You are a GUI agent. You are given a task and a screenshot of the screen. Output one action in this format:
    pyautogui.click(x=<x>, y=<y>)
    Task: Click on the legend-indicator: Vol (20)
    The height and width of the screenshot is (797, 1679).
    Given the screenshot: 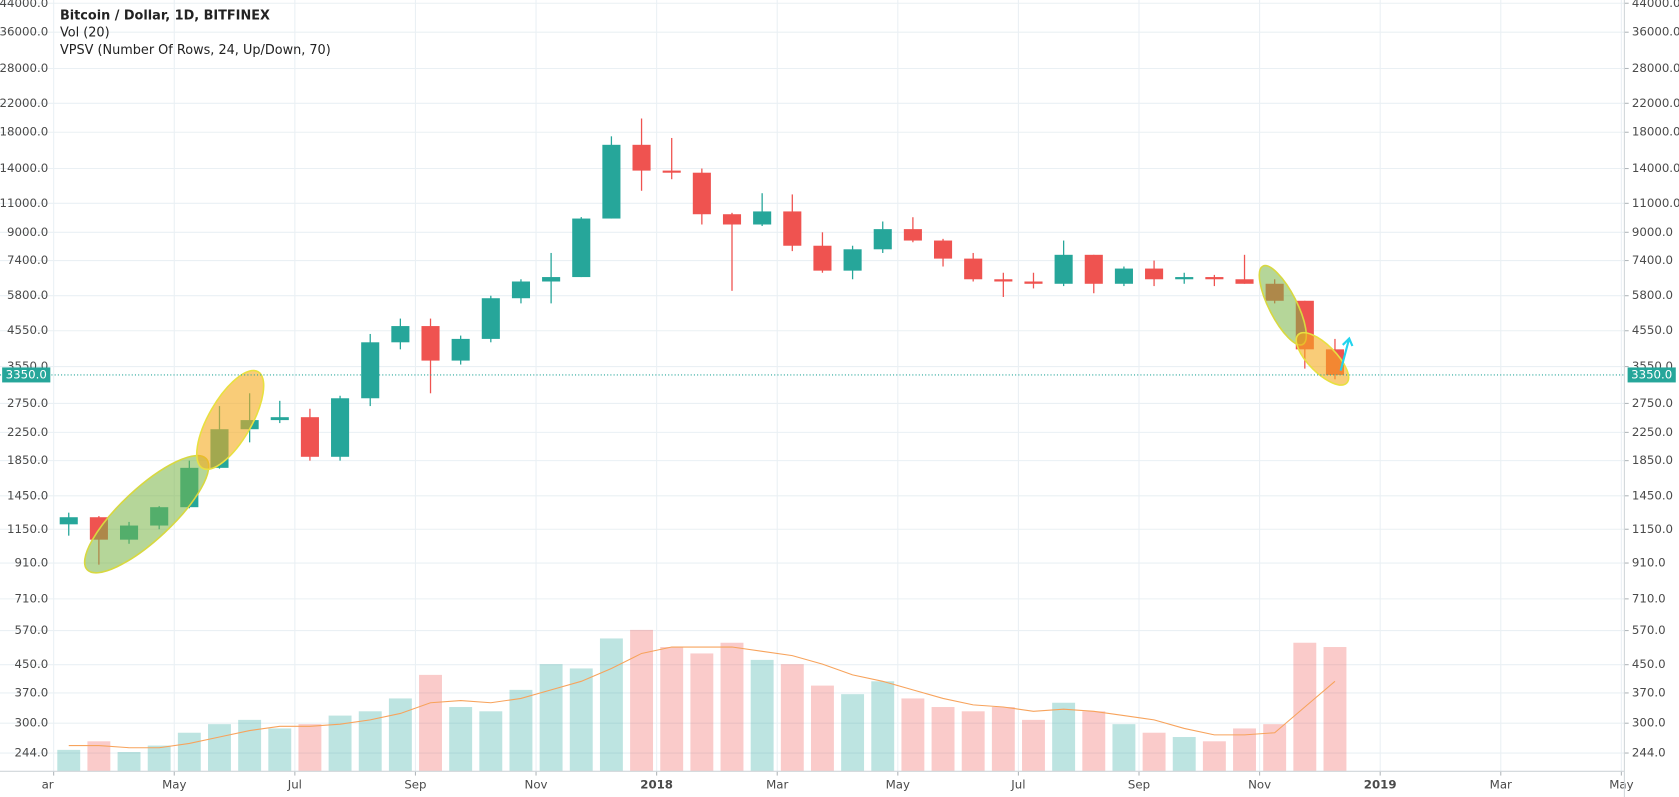 What is the action you would take?
    pyautogui.click(x=85, y=33)
    